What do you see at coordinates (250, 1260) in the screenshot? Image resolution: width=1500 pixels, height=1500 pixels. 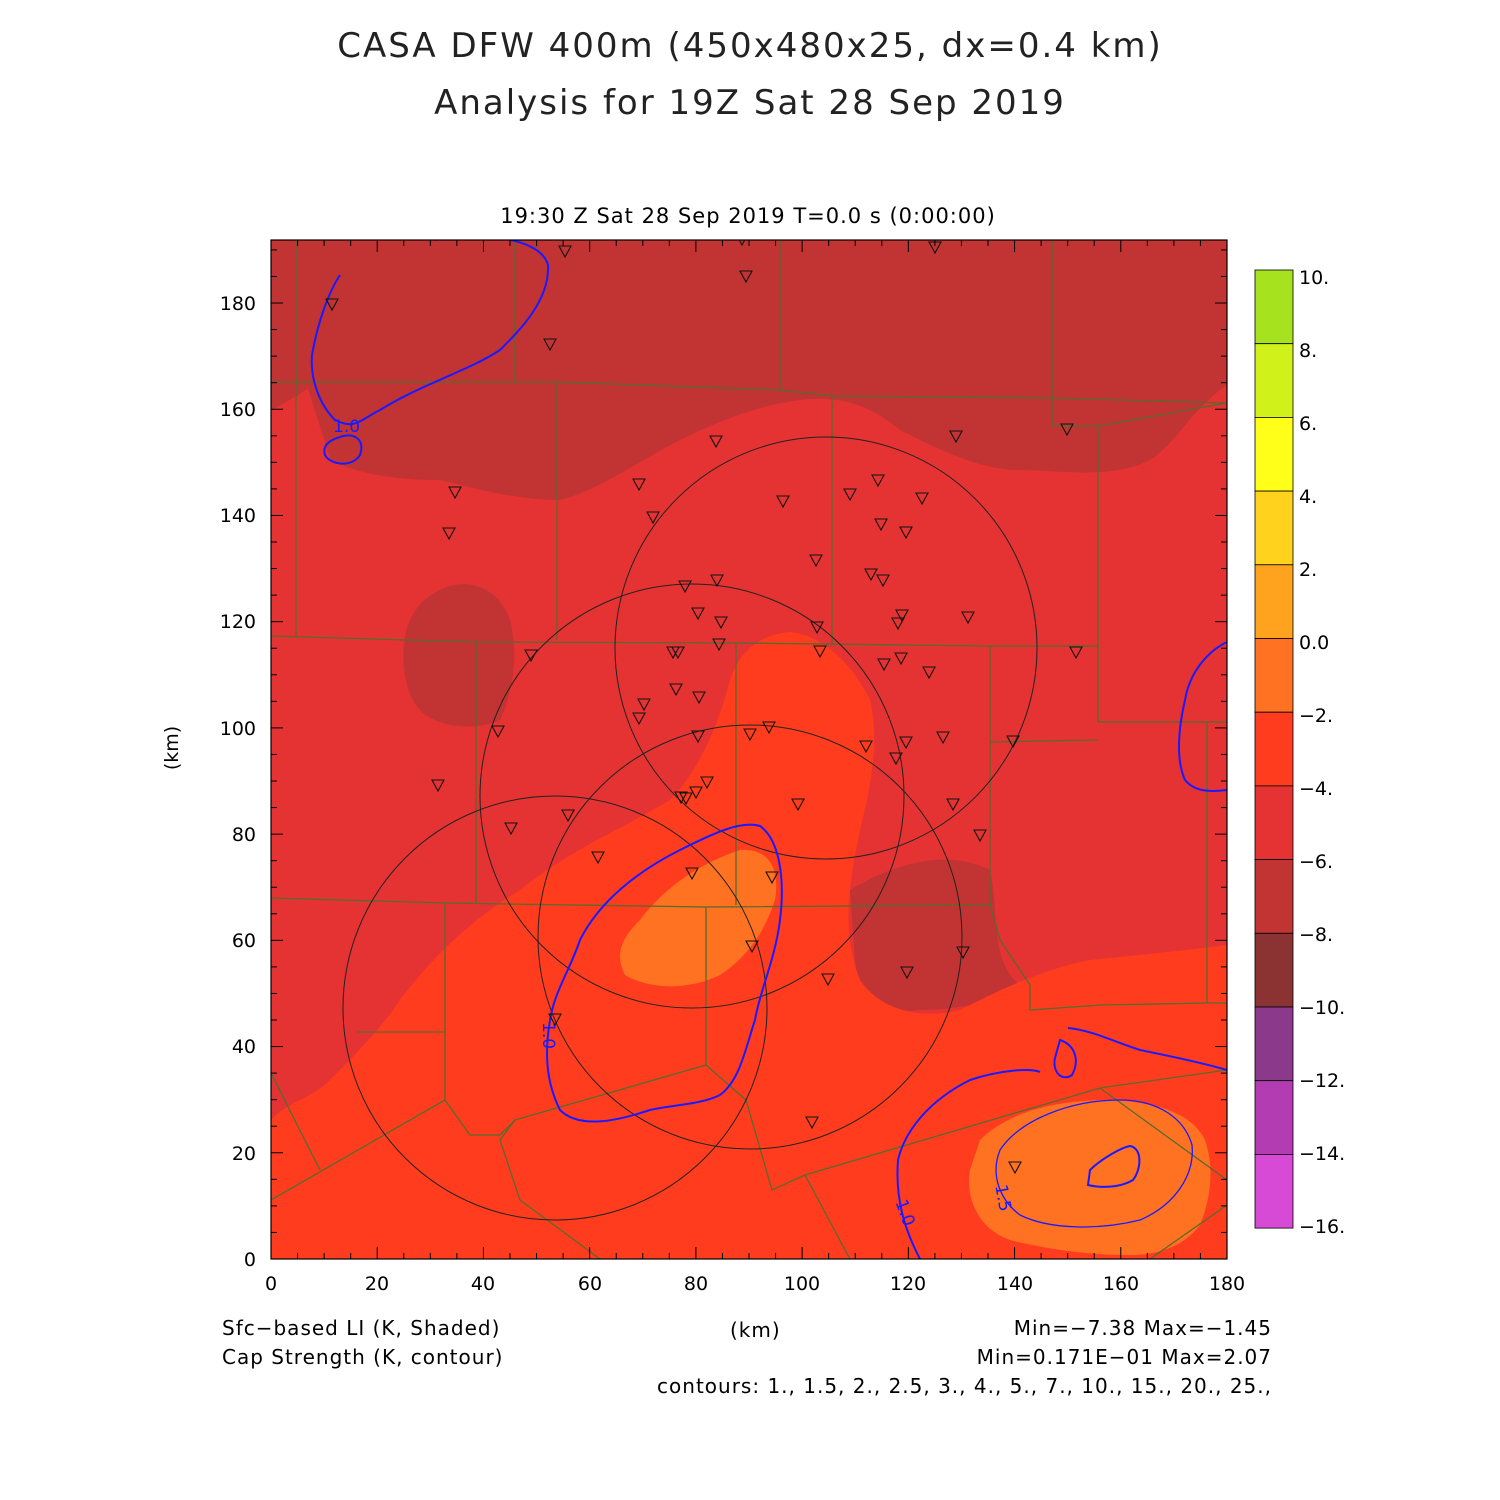 I see `y-tick-label: 0` at bounding box center [250, 1260].